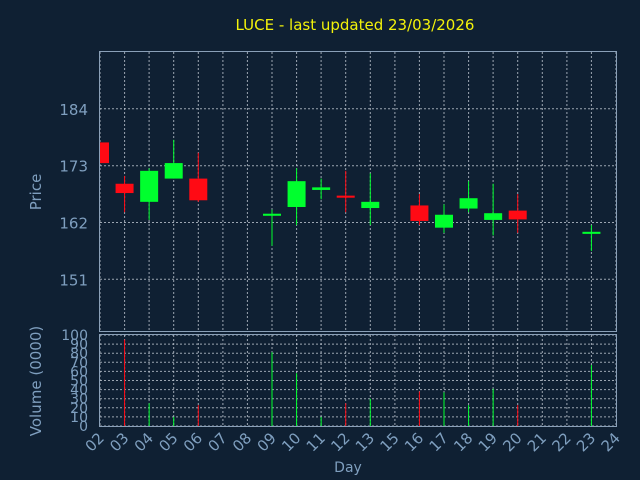 The width and height of the screenshot is (640, 480). Describe the element at coordinates (365, 442) in the screenshot. I see `x-tick-13: 13` at that location.